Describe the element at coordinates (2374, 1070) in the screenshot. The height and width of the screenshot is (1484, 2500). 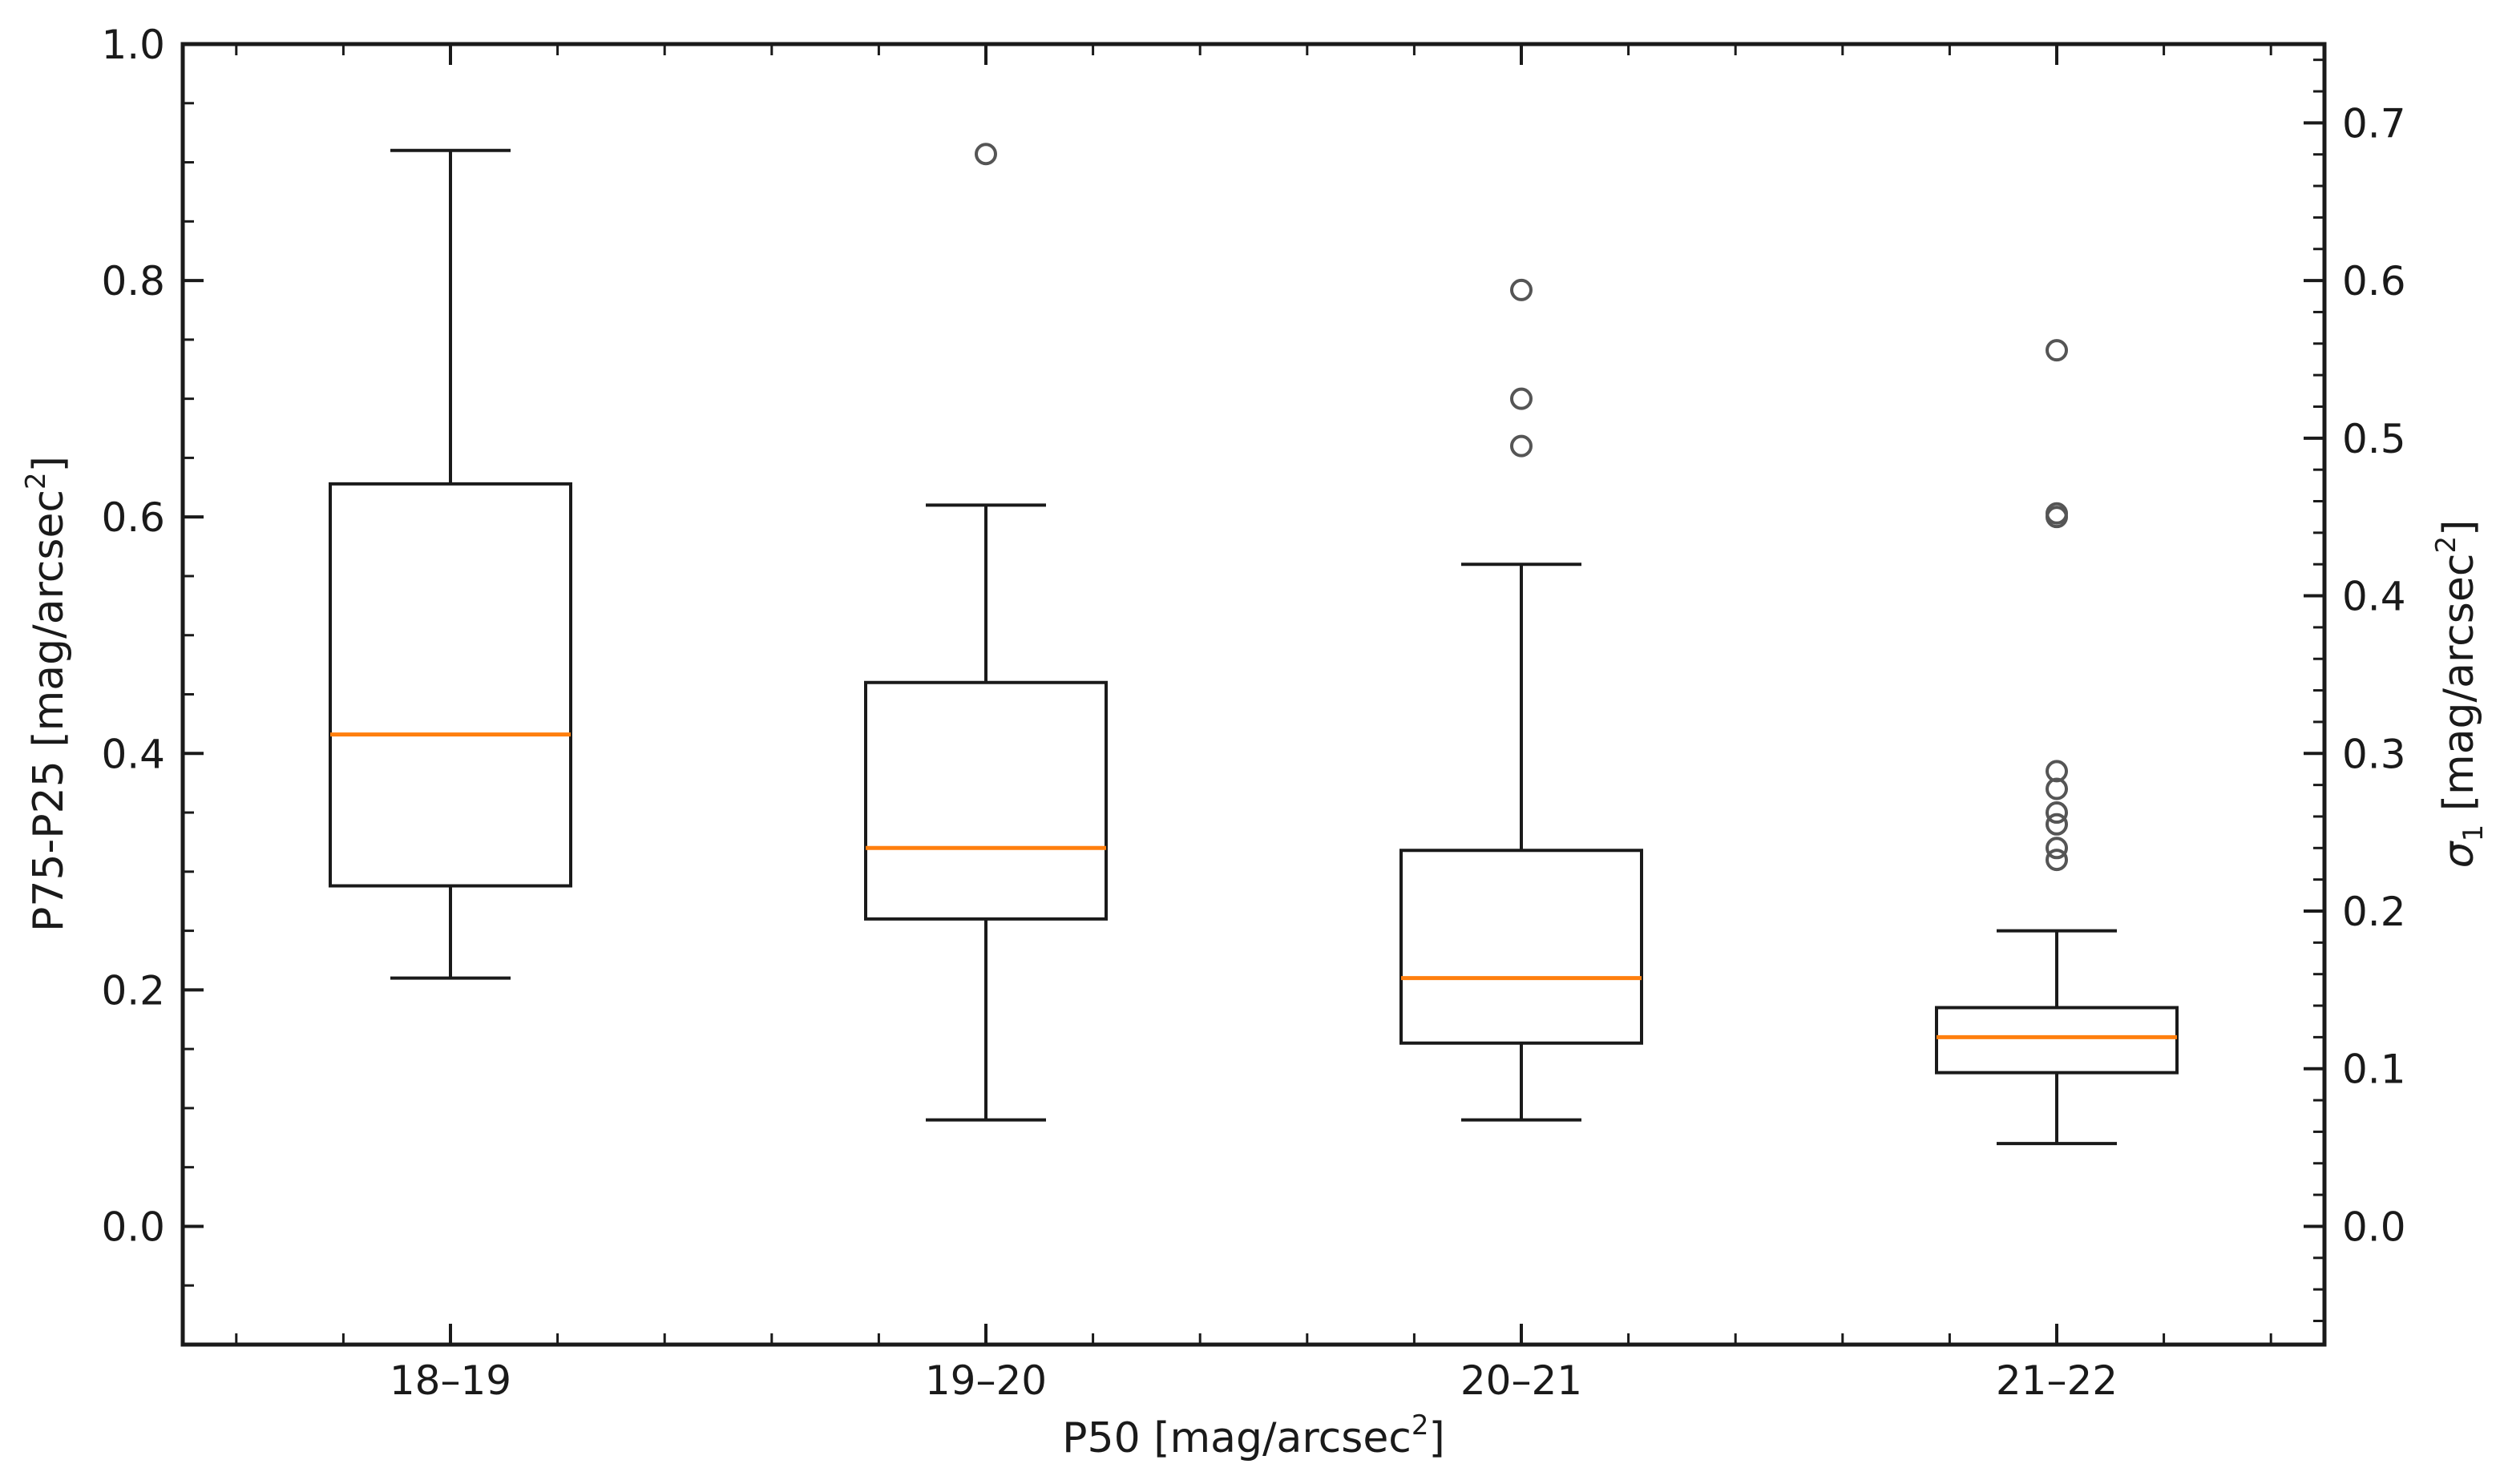
I see `y-right-tick-label: 0.1` at that location.